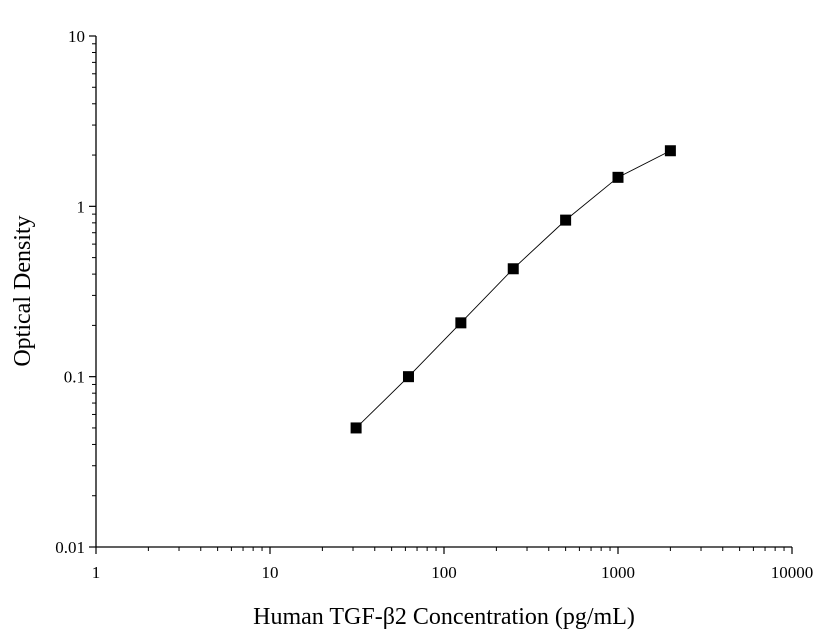 This screenshot has height=641, width=832. I want to click on y-tick-labels: 0.01 0.1 1 10, so click(70, 292).